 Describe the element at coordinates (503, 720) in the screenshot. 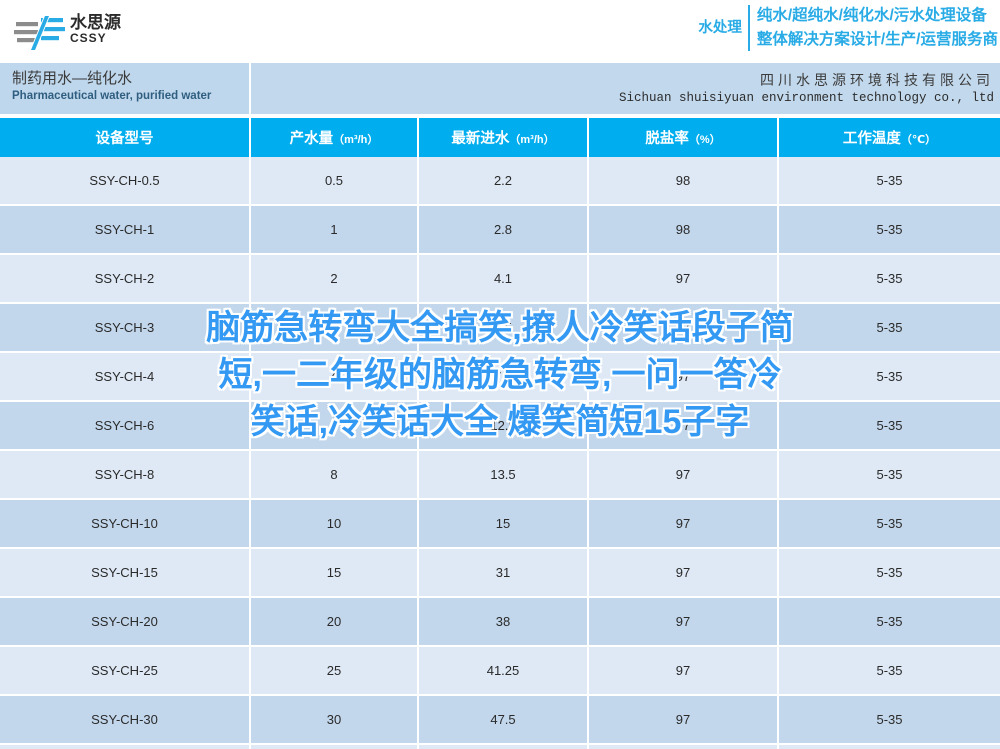

I see `cell-intake: 47.5` at that location.